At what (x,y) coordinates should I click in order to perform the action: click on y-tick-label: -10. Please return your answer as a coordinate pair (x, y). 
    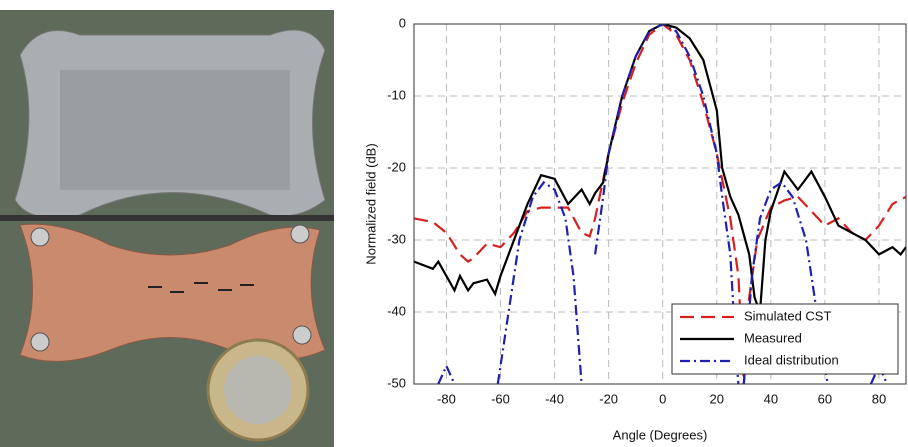
    Looking at the image, I should click on (396, 94).